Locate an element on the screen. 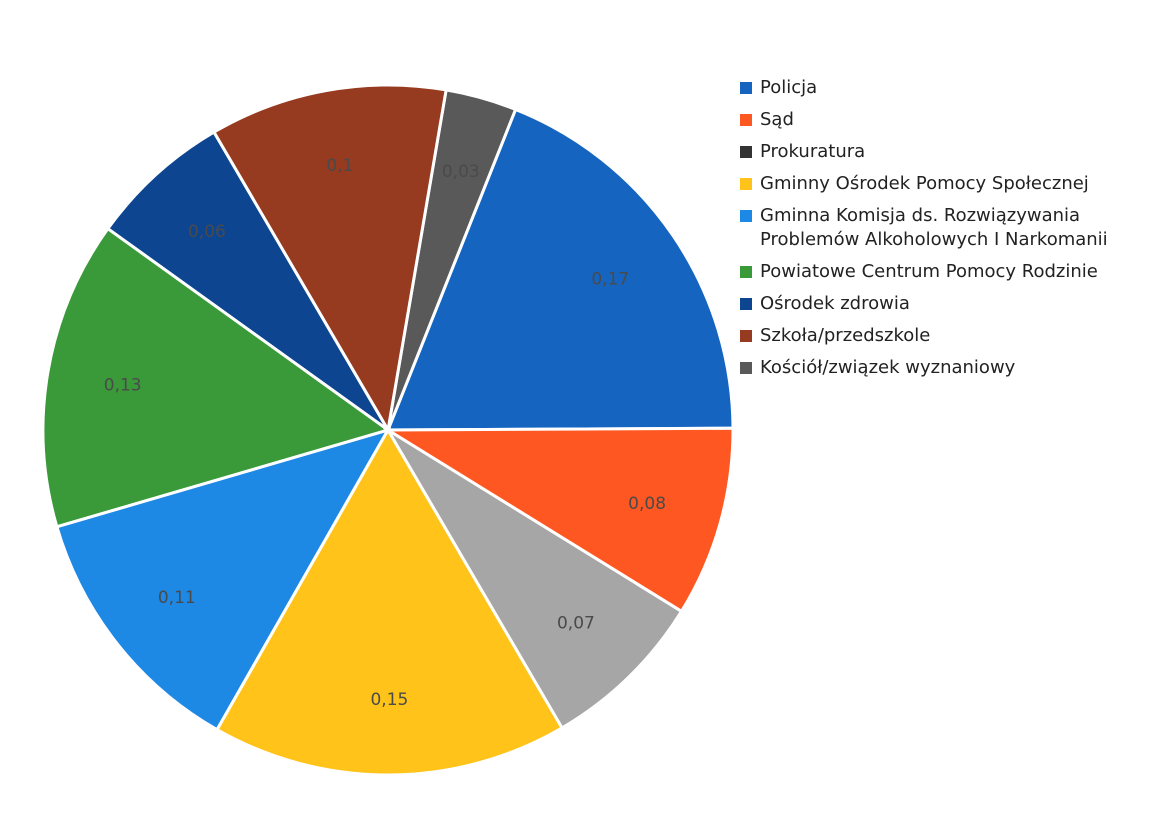  legend-label: Ośrodek zdrowia is located at coordinates (835, 303).